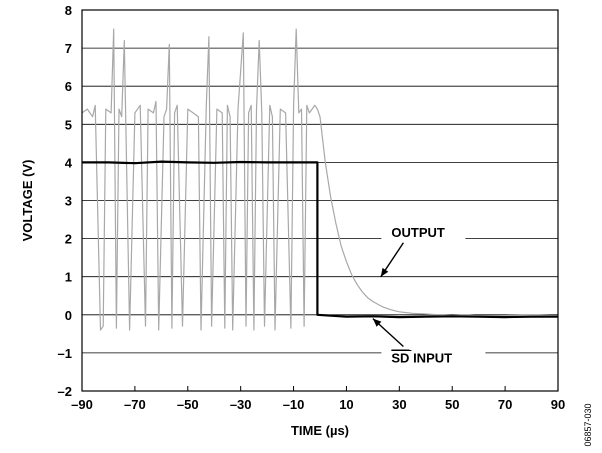  I want to click on x-tick-label: –50, so click(188, 404).